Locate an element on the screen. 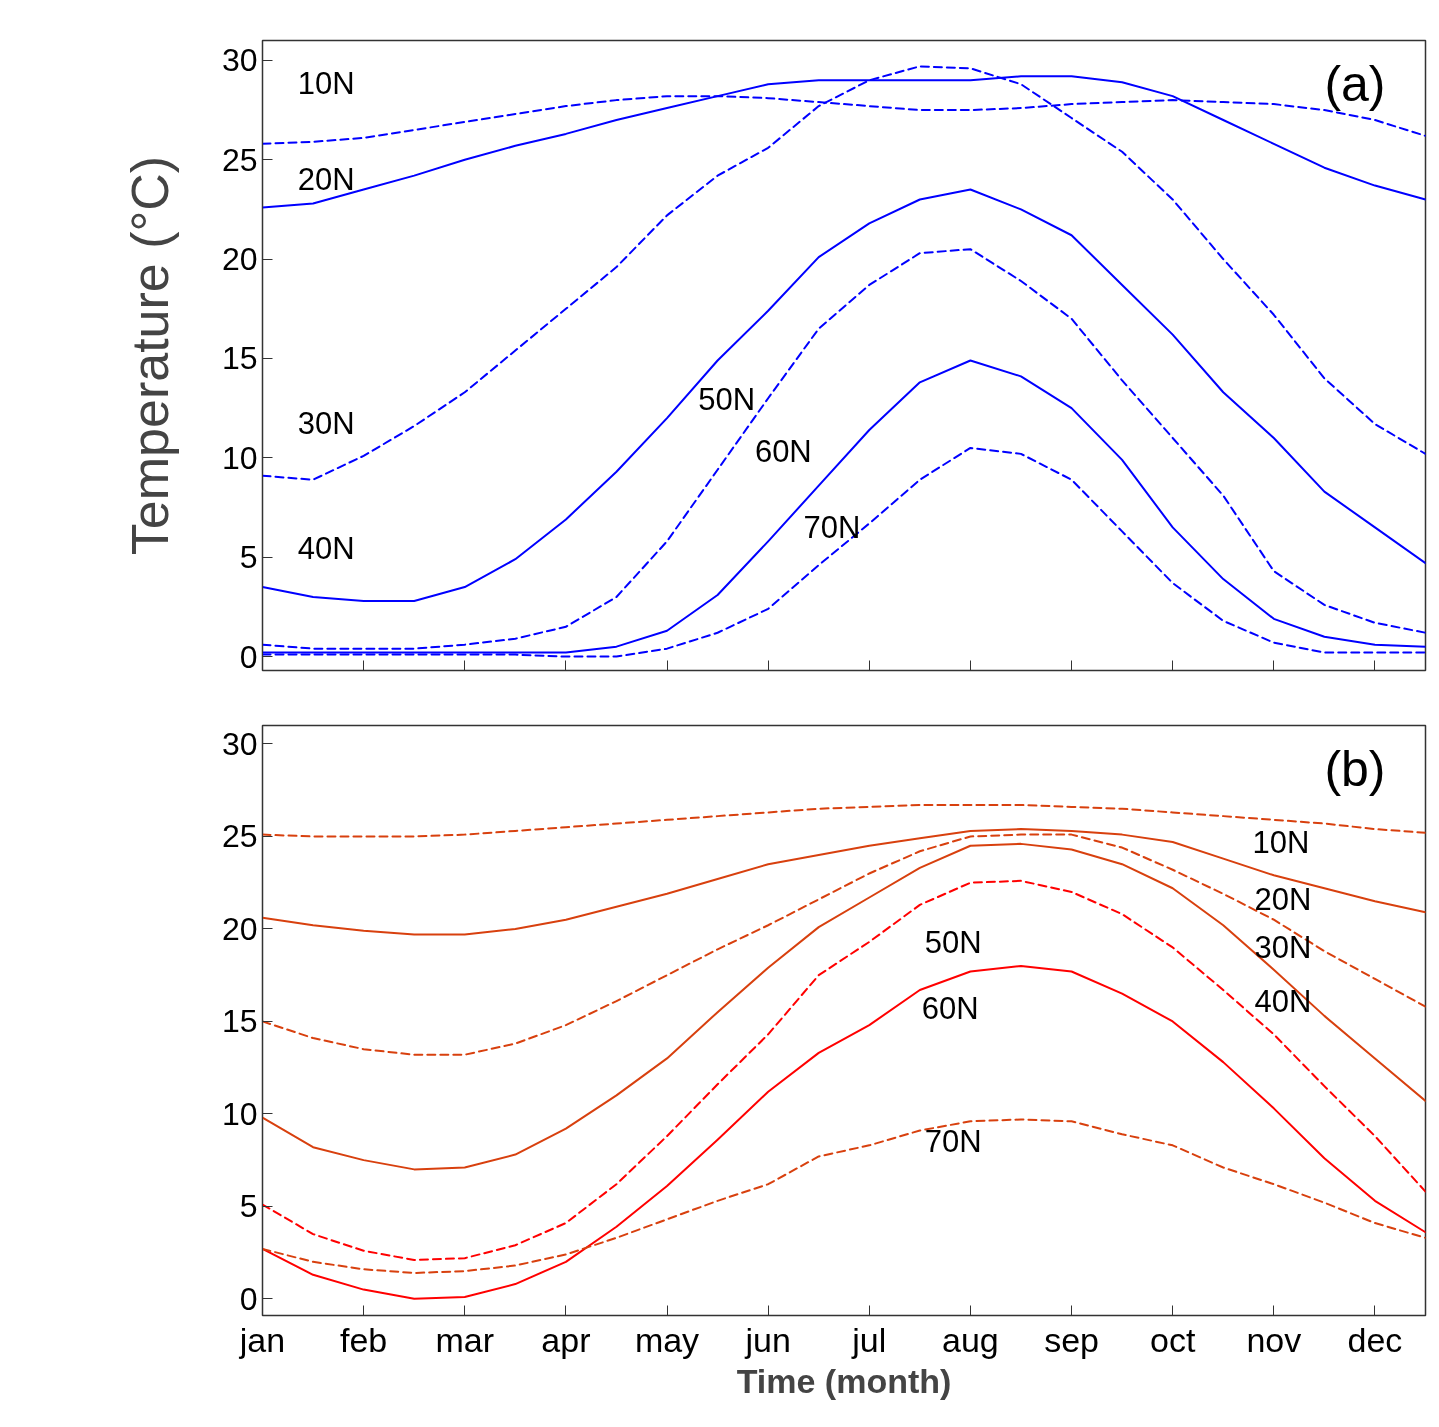 Image resolution: width=1439 pixels, height=1427 pixels. x-tick-label: nov is located at coordinates (1274, 1339).